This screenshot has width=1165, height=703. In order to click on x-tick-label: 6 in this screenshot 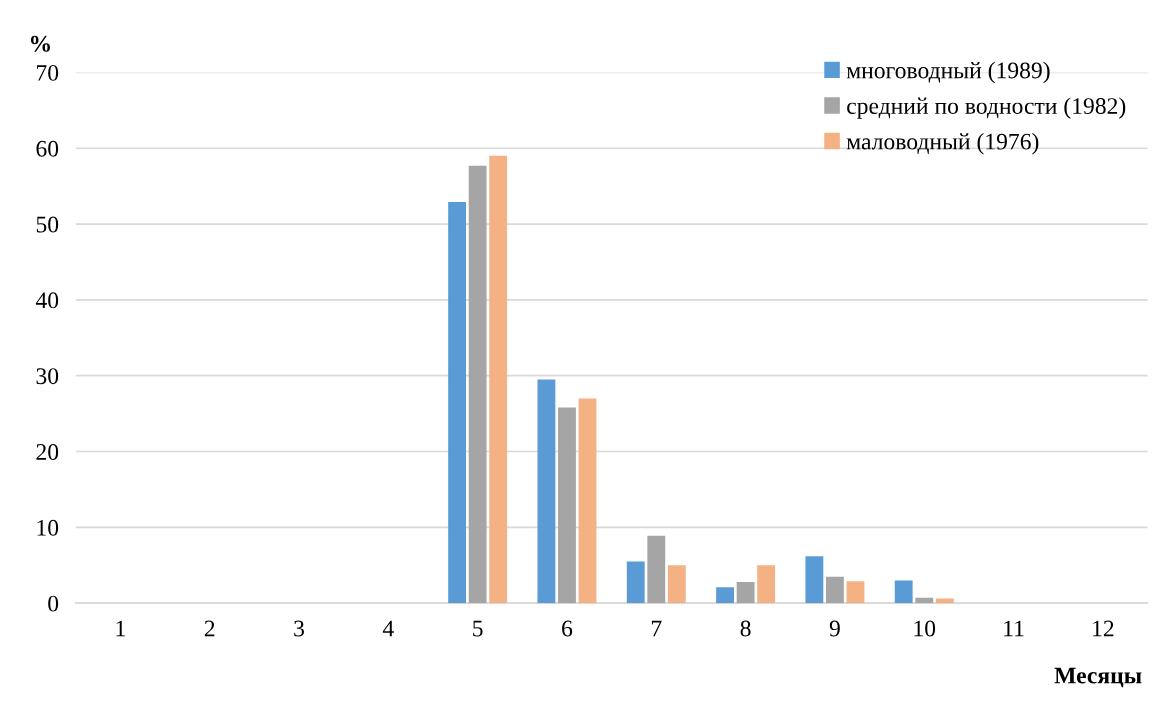, I will do `click(567, 628)`.